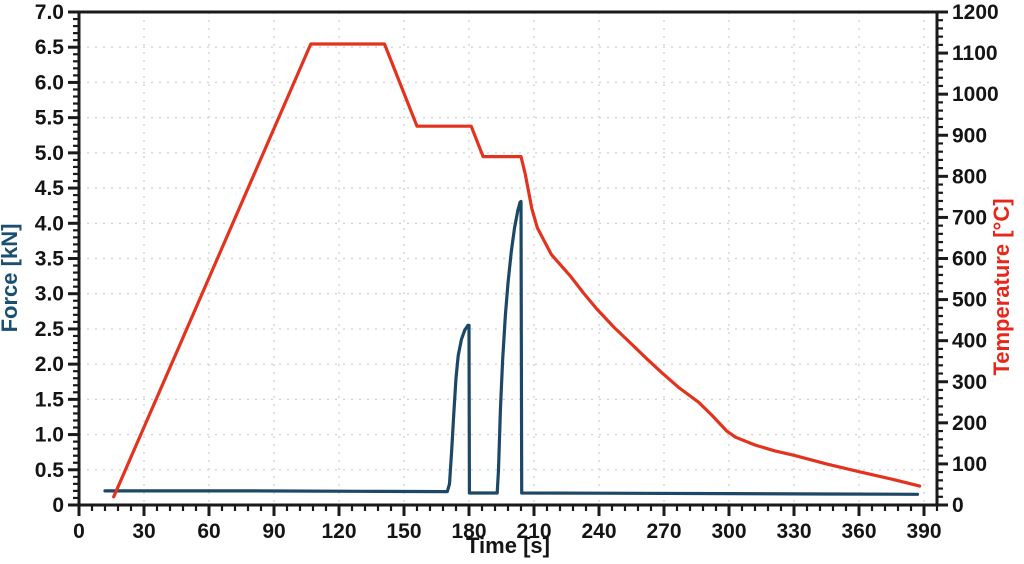  Describe the element at coordinates (468, 531) in the screenshot. I see `x-tick-label: 180` at that location.